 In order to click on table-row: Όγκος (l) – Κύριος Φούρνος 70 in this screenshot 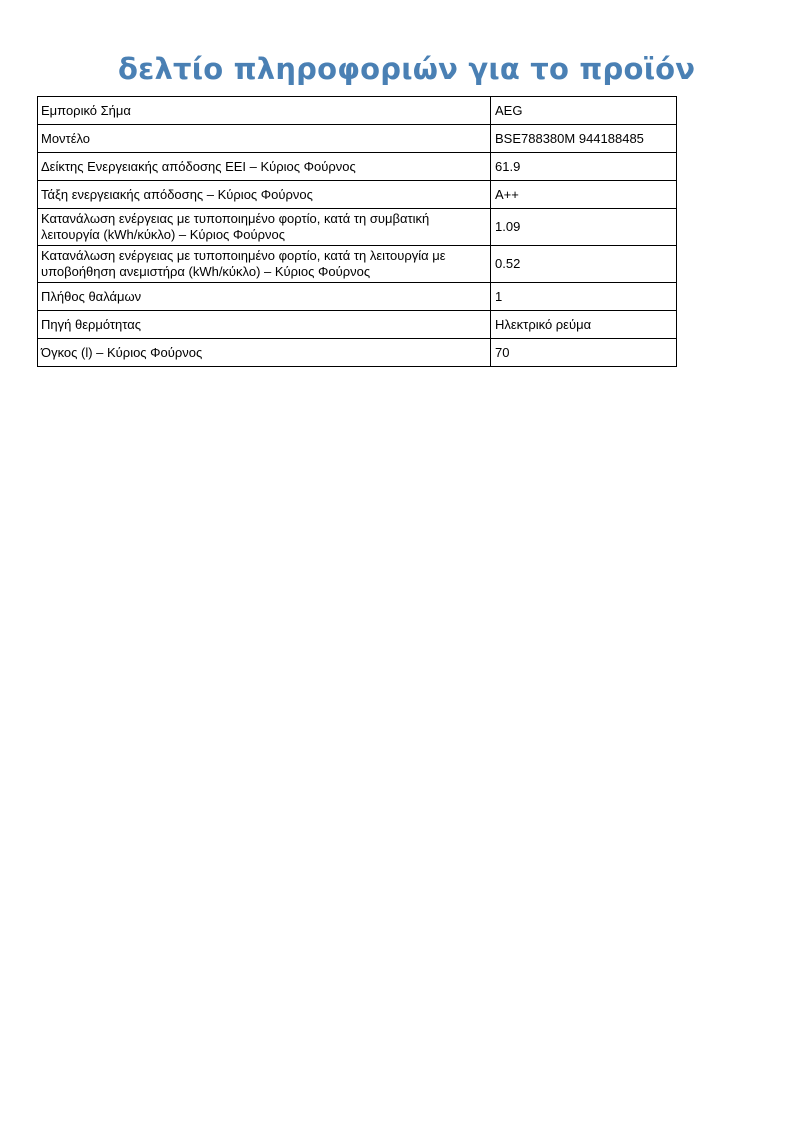, I will do `click(357, 352)`.